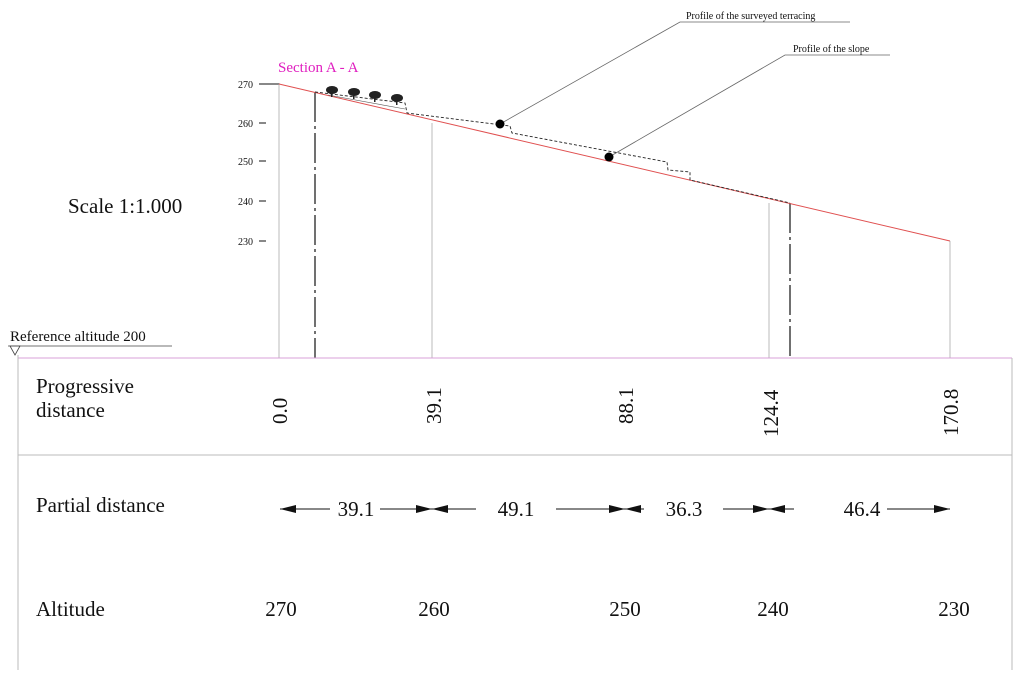  Describe the element at coordinates (280, 411) in the screenshot. I see `progressive-value: 0.0` at that location.